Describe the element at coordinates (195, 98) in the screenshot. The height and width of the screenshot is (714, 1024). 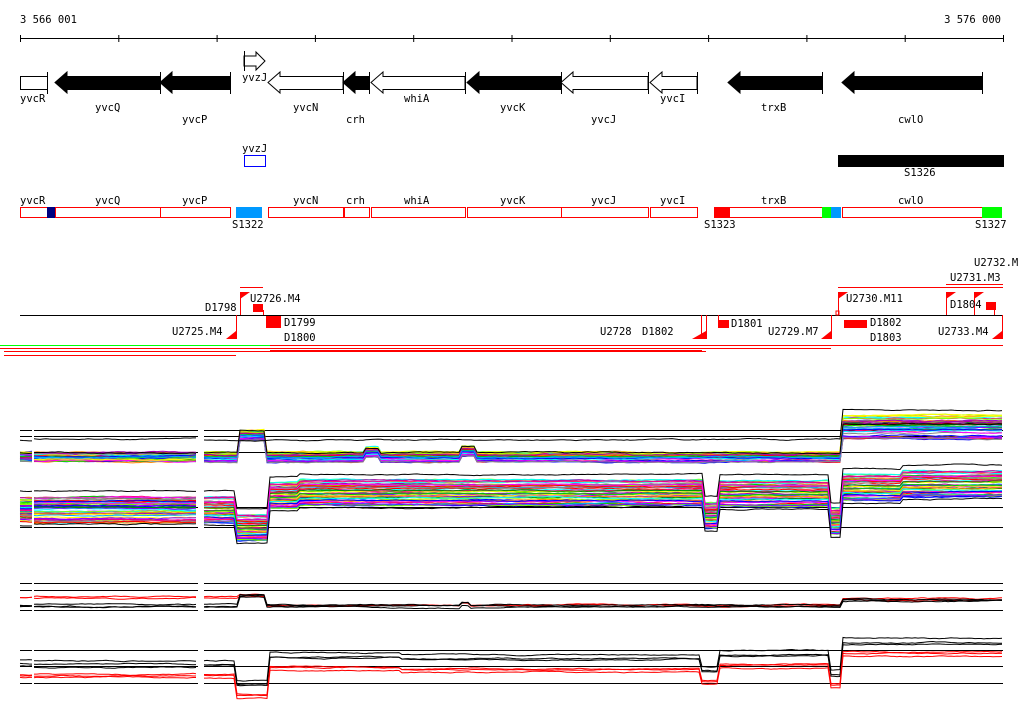
I see `gene-yvcP: yvcP` at that location.